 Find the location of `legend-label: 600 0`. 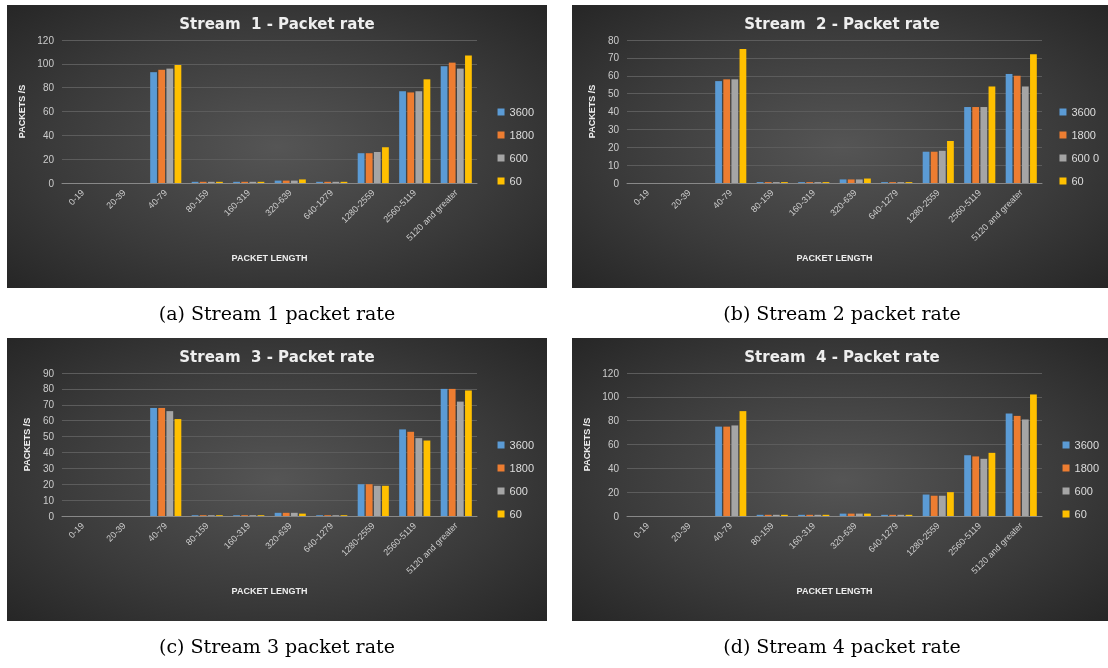

legend-label: 600 0 is located at coordinates (1085, 158).